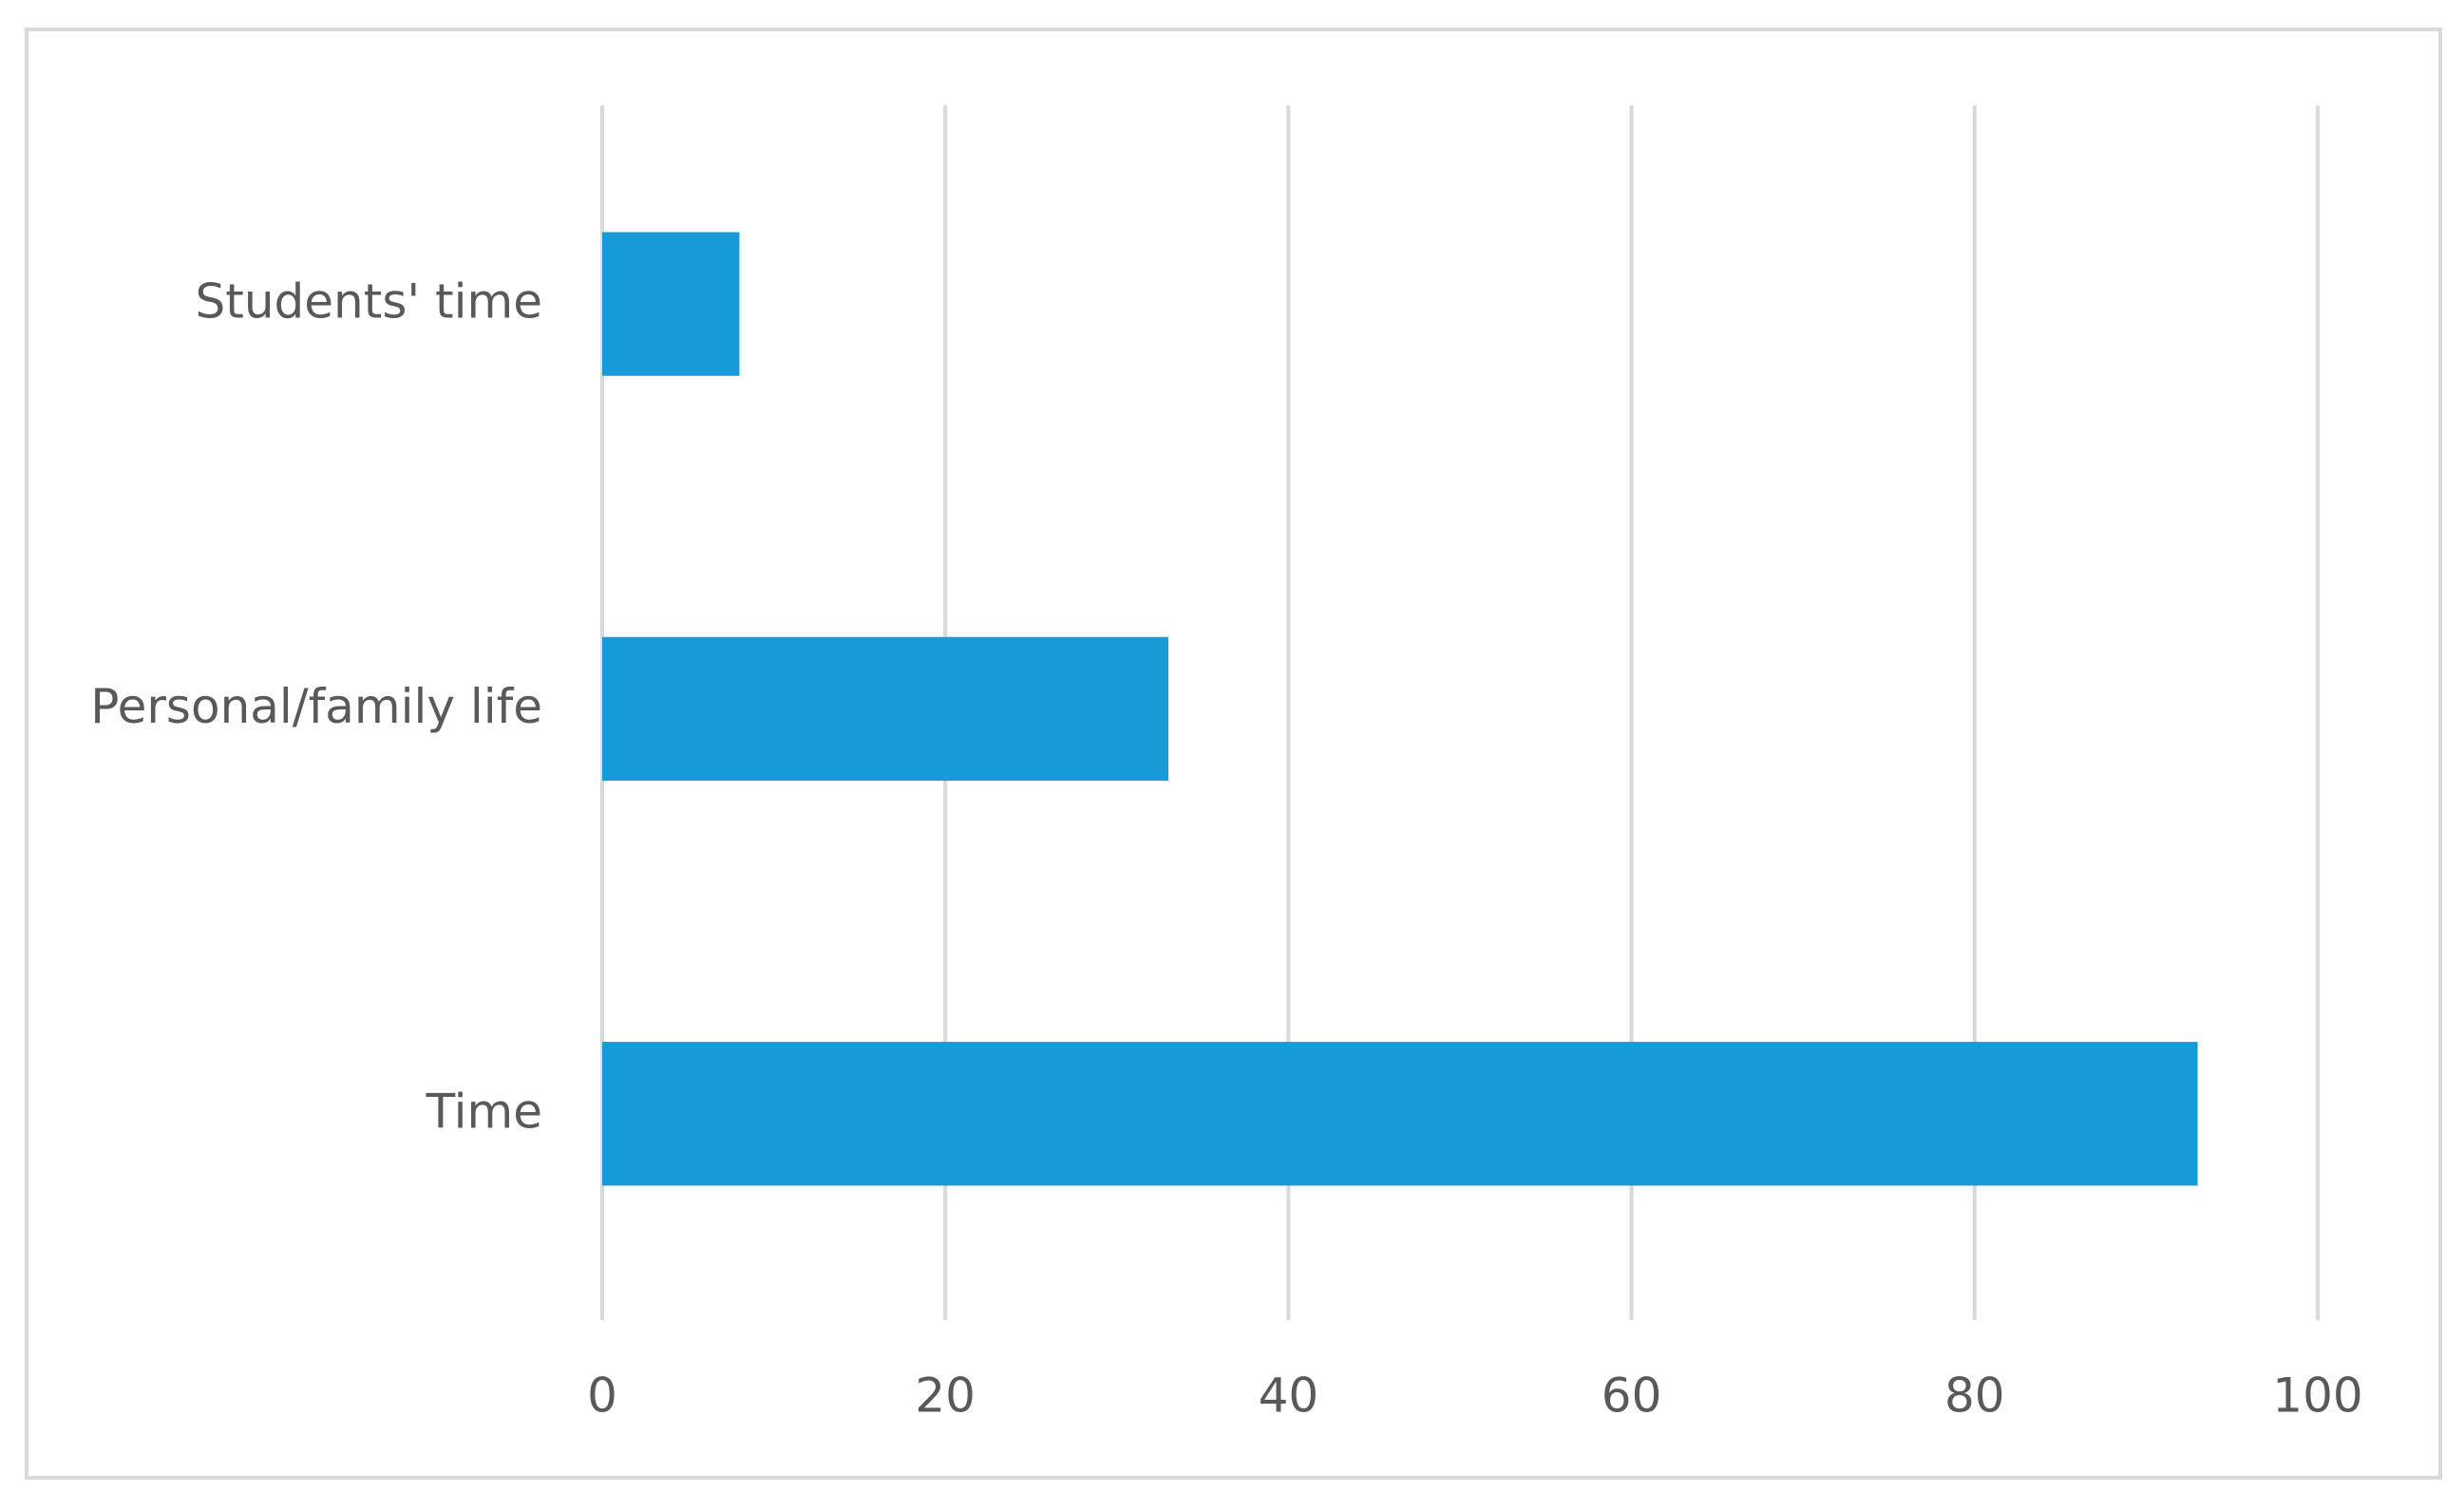 Image resolution: width=2464 pixels, height=1510 pixels. I want to click on y-tick-label: Students' time, so click(369, 302).